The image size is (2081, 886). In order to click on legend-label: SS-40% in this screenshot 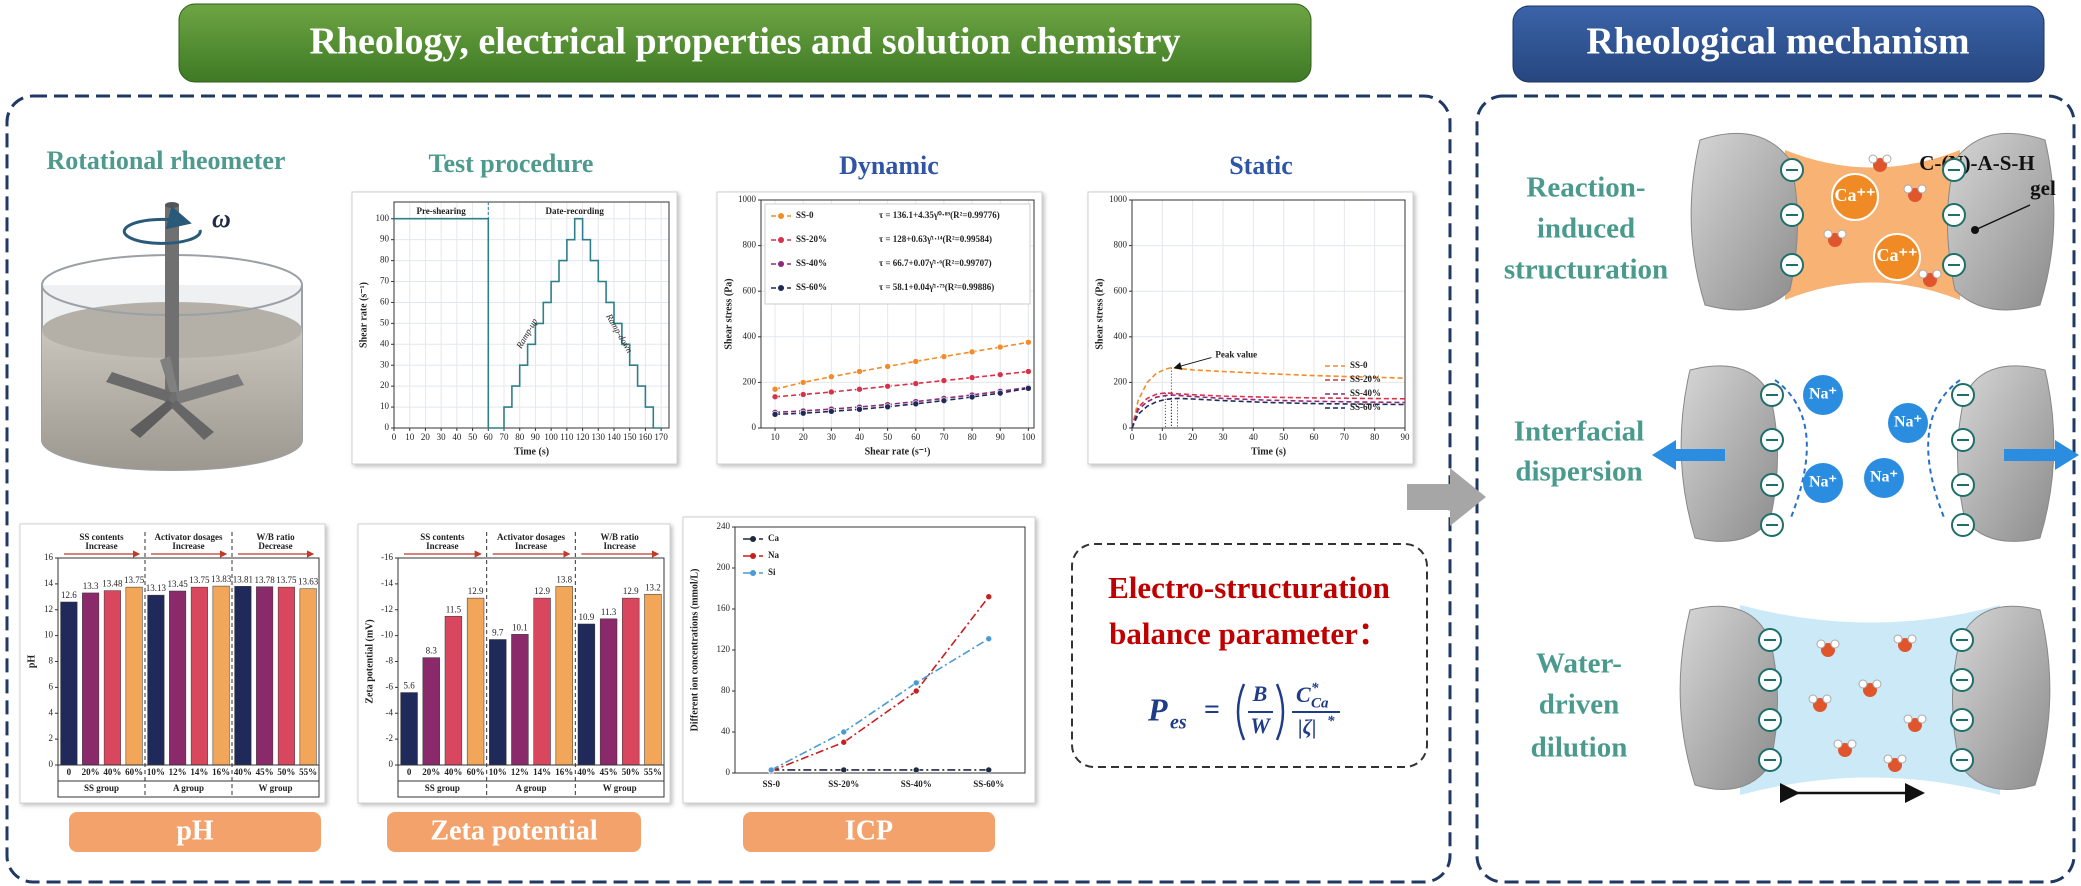, I will do `click(1365, 393)`.